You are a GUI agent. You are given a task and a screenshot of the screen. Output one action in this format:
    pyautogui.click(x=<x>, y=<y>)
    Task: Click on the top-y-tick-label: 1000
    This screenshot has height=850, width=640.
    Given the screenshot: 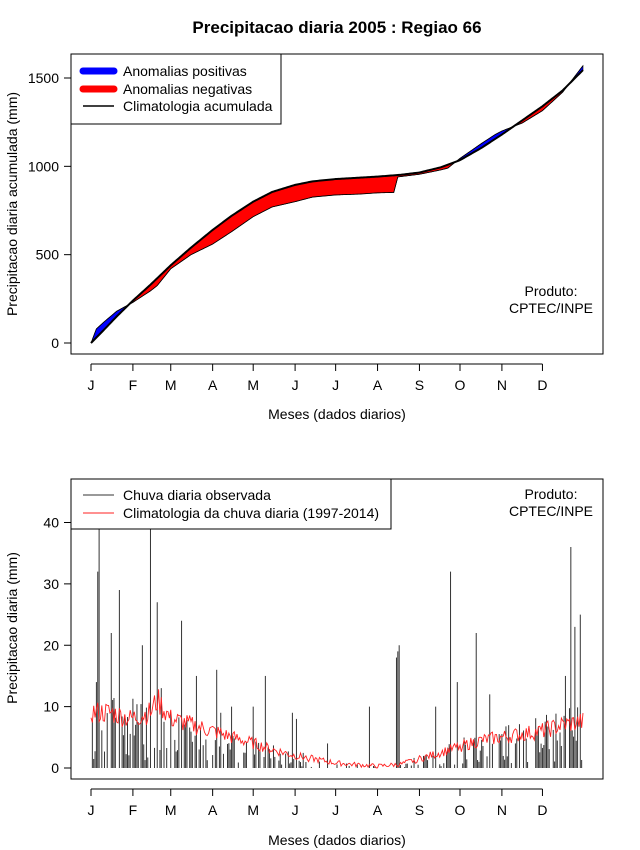 What is the action you would take?
    pyautogui.click(x=43, y=166)
    